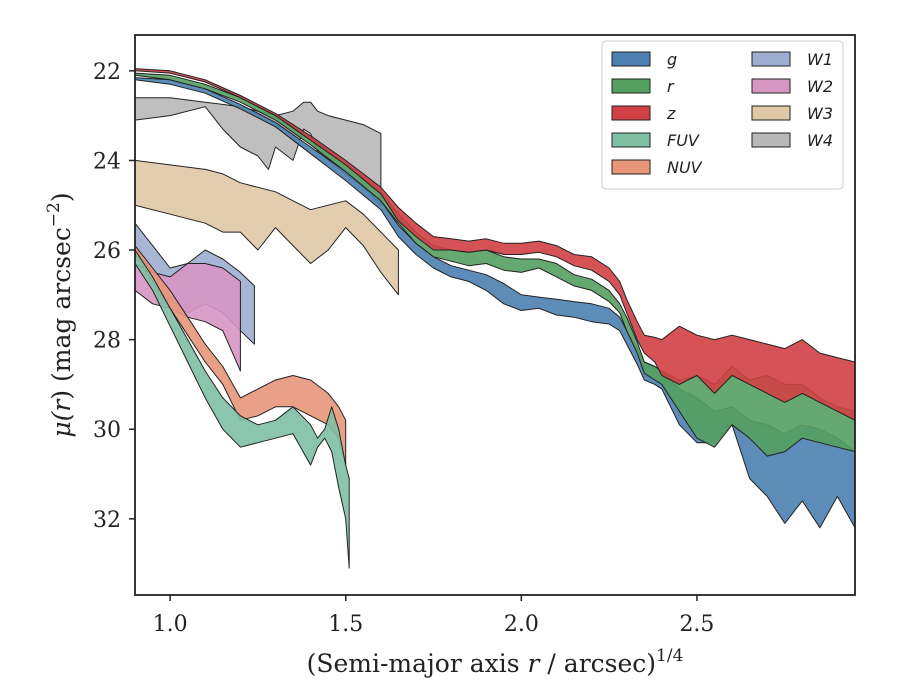  I want to click on legend-label-fuv: FUV, so click(683, 140).